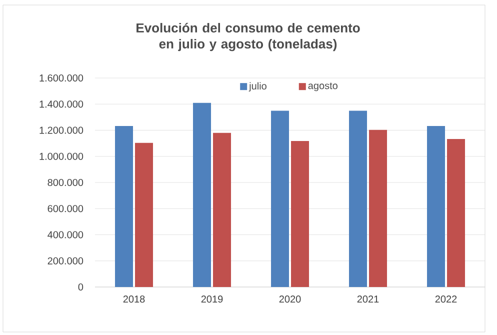 Image resolution: width=497 pixels, height=335 pixels. I want to click on x-tick-label: 2018, so click(134, 299).